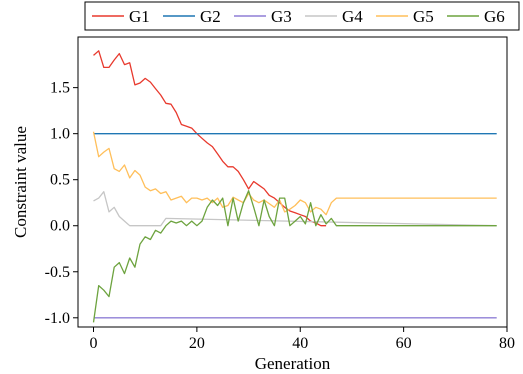 Image resolution: width=523 pixels, height=374 pixels. What do you see at coordinates (57, 318) in the screenshot?
I see `y-tick-label: -1.0` at bounding box center [57, 318].